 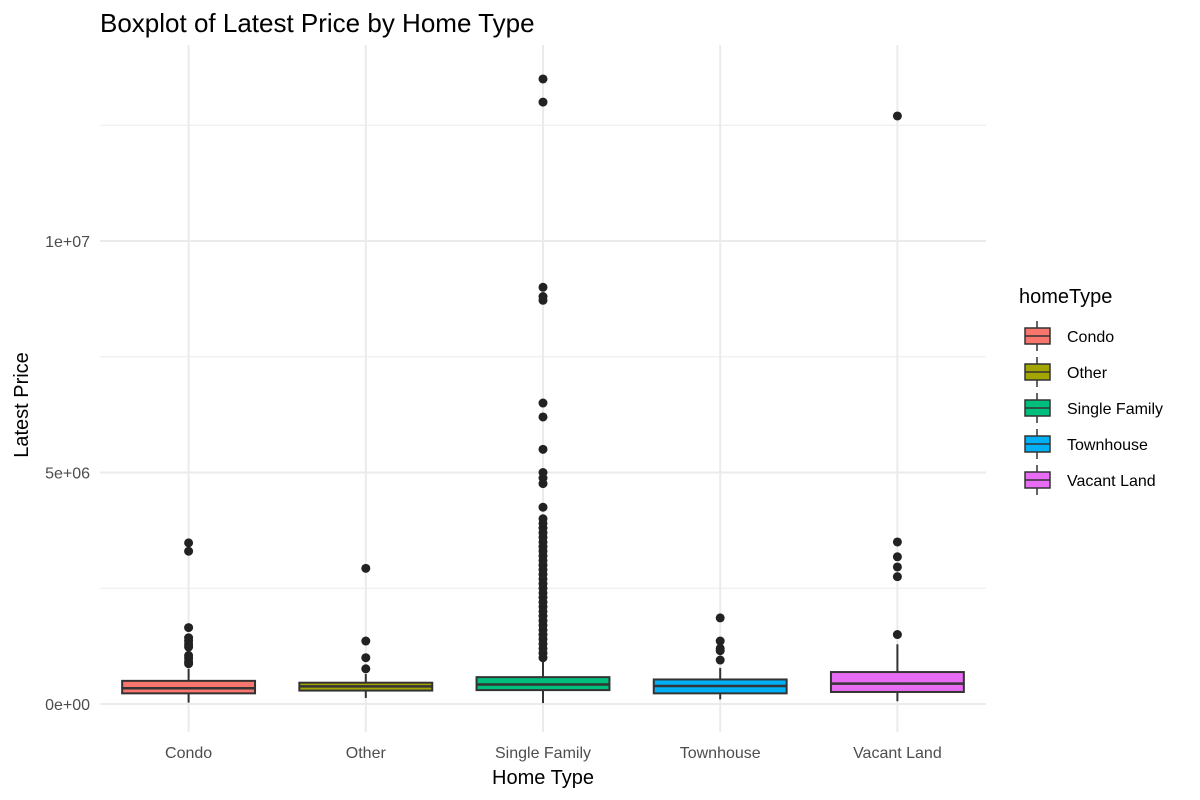 What do you see at coordinates (543, 778) in the screenshot?
I see `x-axis-title: Home Type` at bounding box center [543, 778].